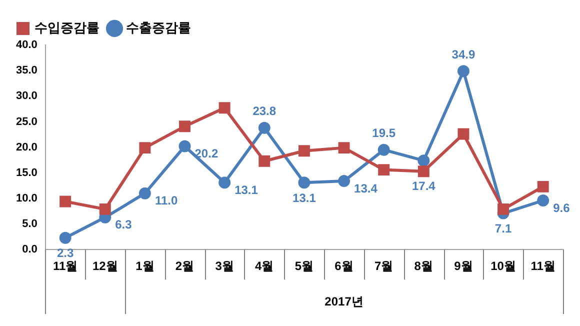  I want to click on data-label: 11.0, so click(166, 201).